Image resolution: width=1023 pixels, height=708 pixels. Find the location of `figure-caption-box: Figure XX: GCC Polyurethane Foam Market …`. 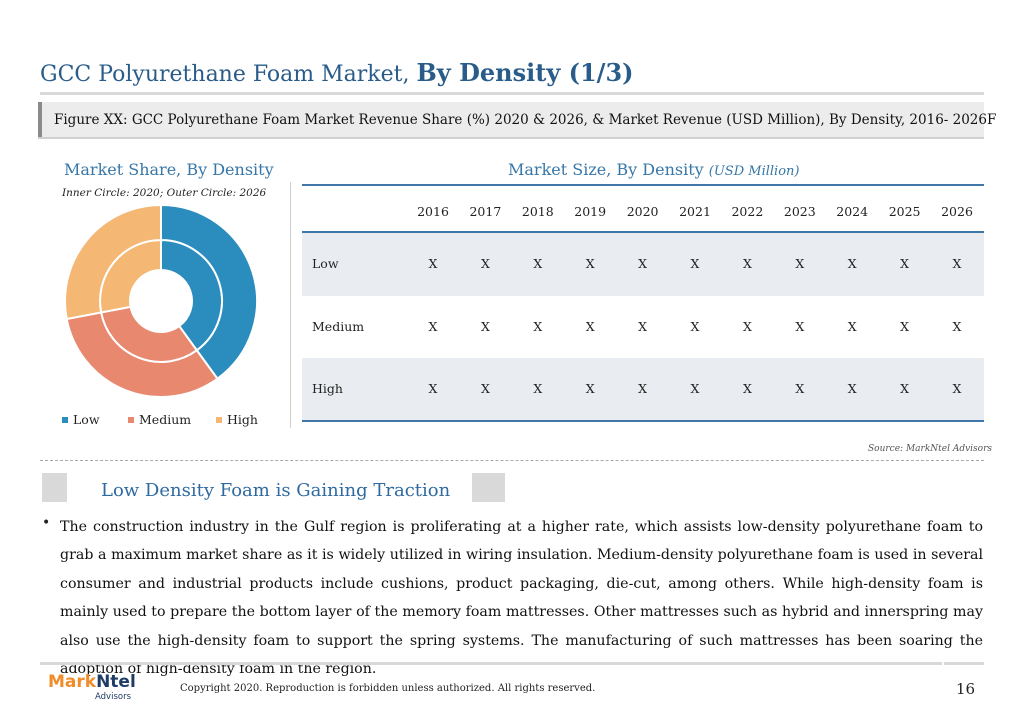

figure-caption-box: Figure XX: GCC Polyurethane Foam Market … is located at coordinates (517, 120).